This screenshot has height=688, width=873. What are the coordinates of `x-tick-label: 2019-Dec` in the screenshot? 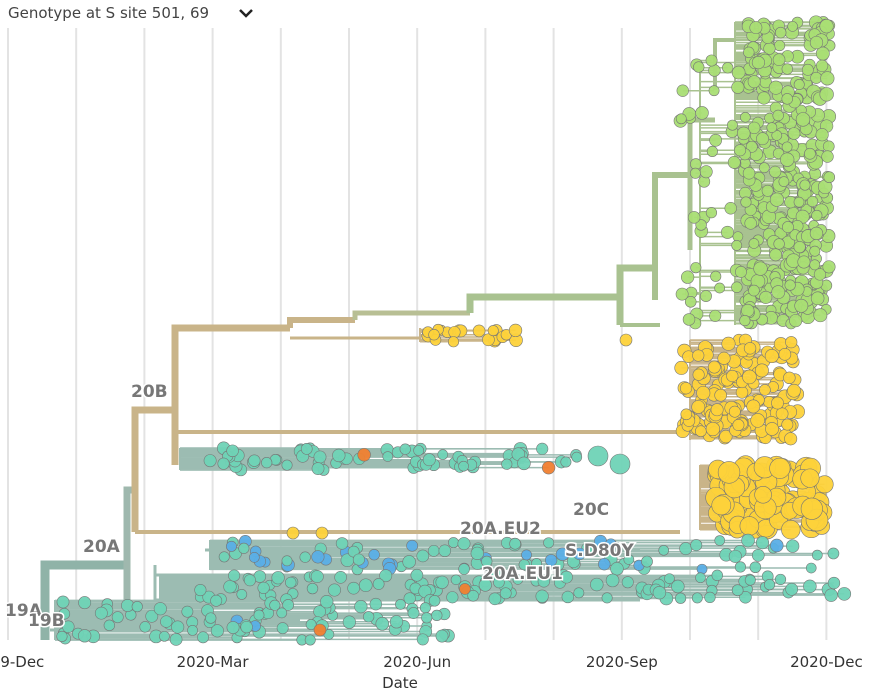 It's located at (22, 662).